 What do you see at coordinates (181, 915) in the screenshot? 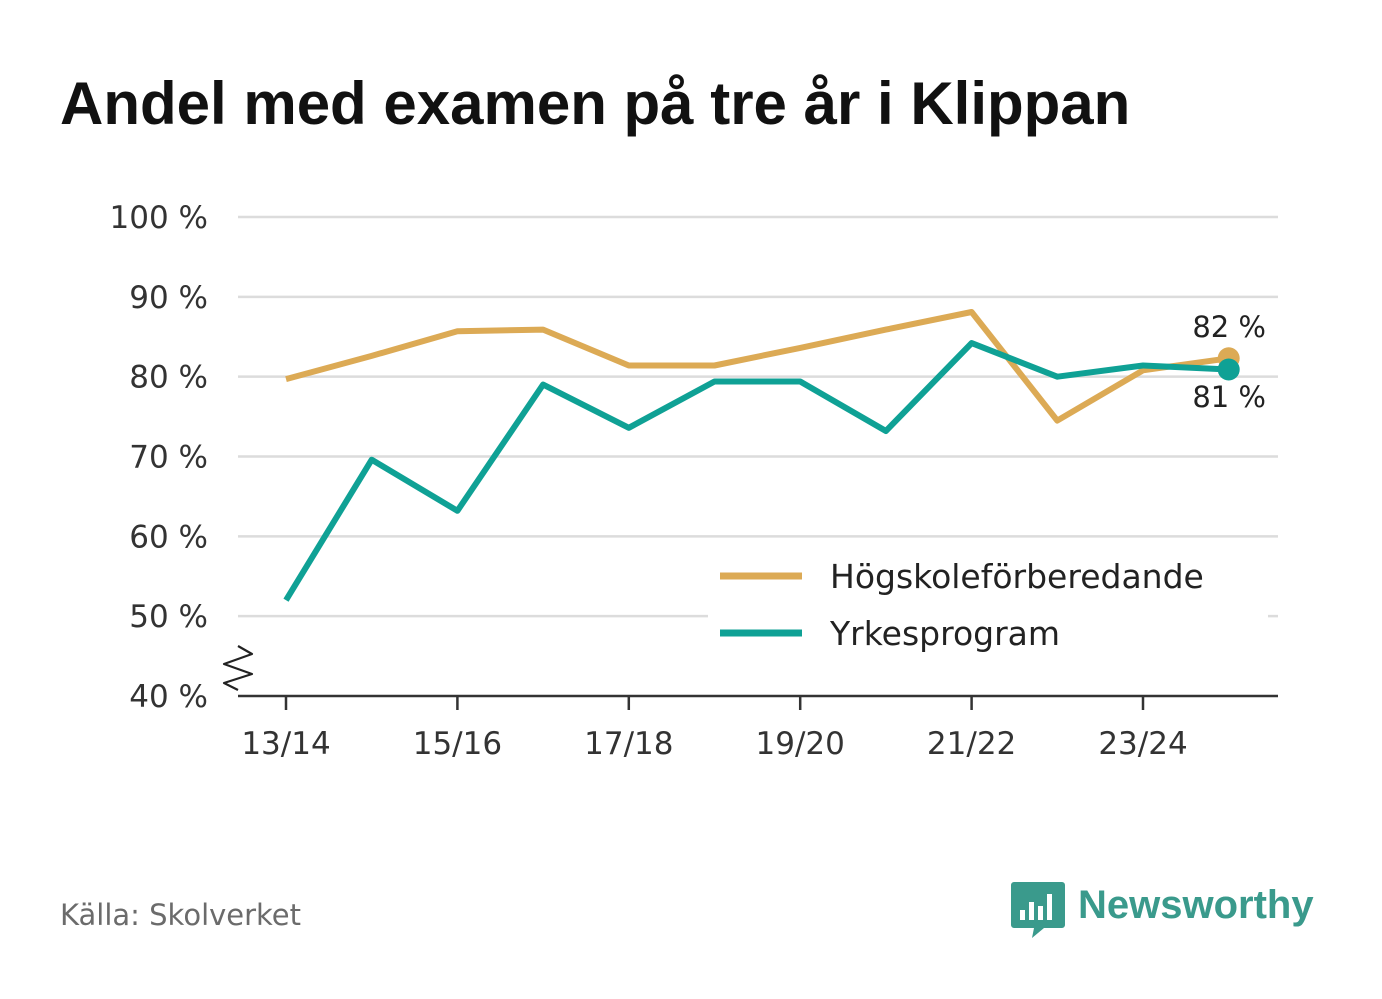
I see `source-note: Källa: Skolverket` at bounding box center [181, 915].